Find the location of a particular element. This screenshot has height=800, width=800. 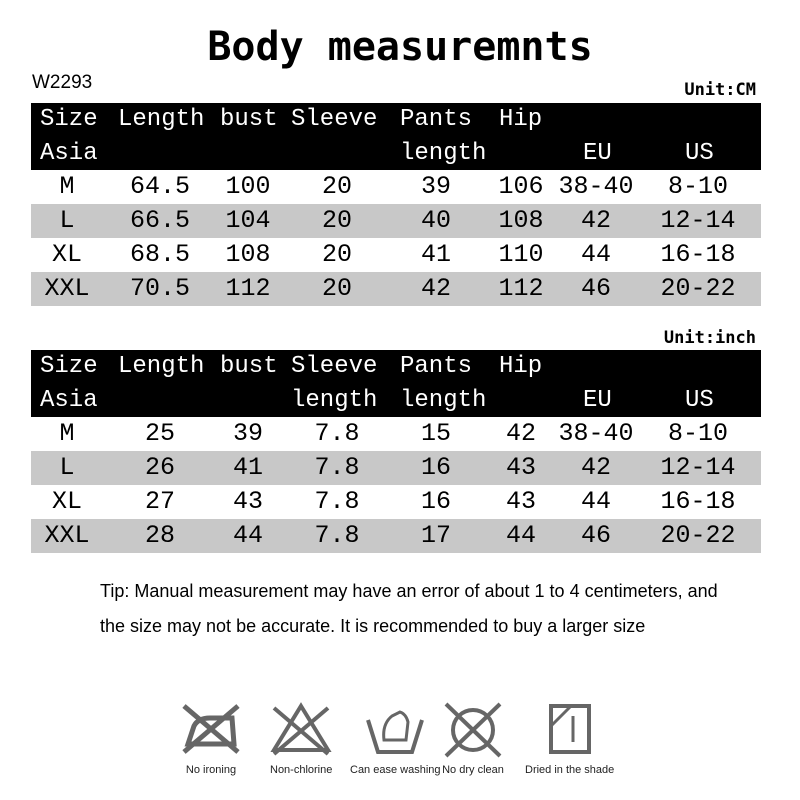

care-item: Dried in the shade is located at coordinates (569, 738).